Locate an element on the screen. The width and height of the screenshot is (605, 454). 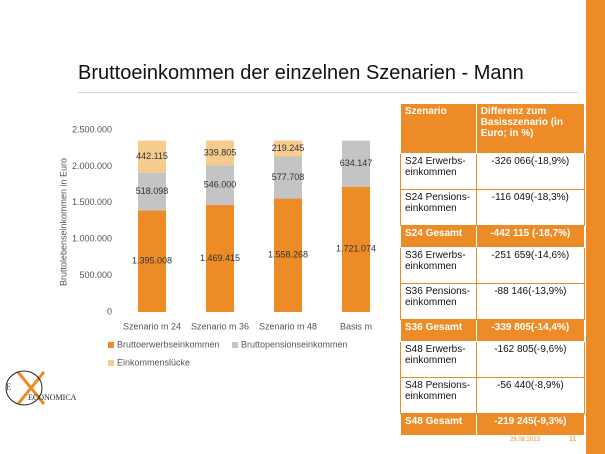
y-tick-label: 500.000 is located at coordinates (95, 275).